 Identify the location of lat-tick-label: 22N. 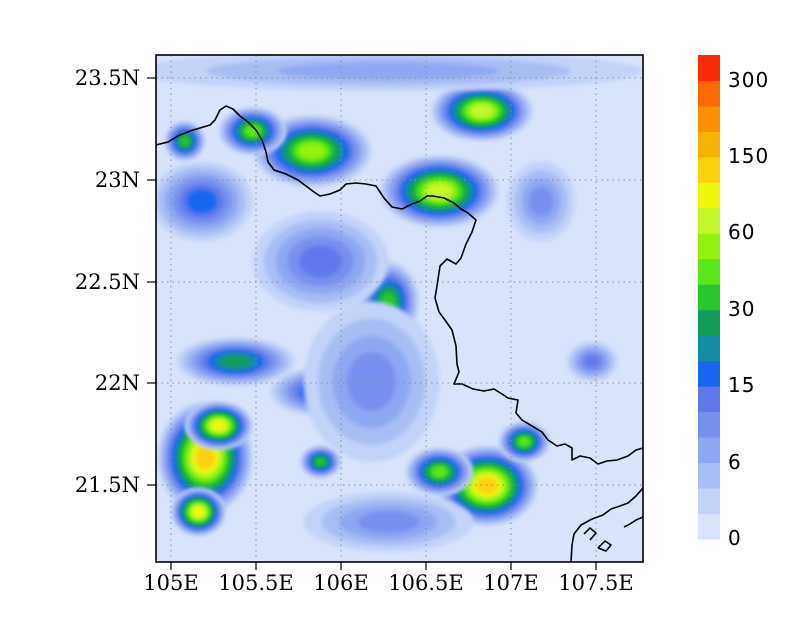
(117, 383).